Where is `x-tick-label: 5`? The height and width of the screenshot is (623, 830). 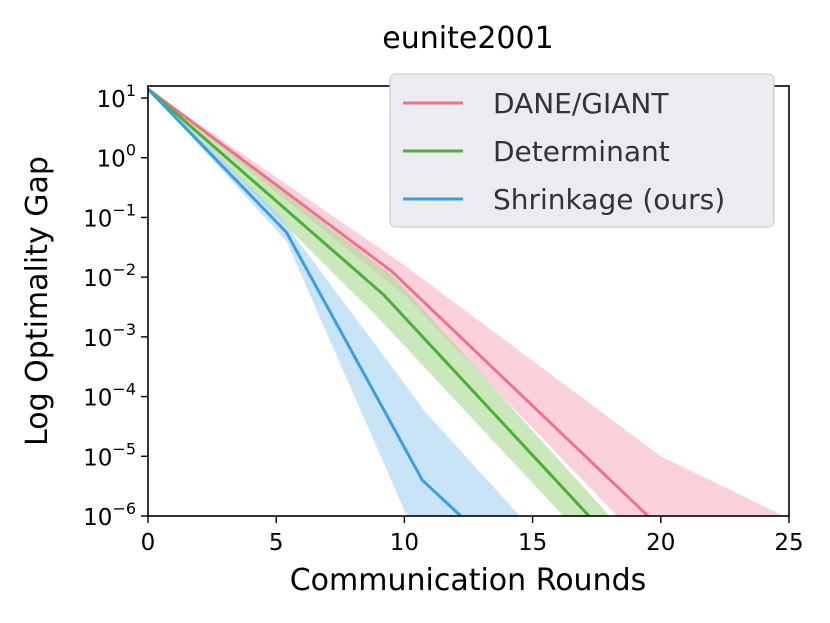 x-tick-label: 5 is located at coordinates (276, 543).